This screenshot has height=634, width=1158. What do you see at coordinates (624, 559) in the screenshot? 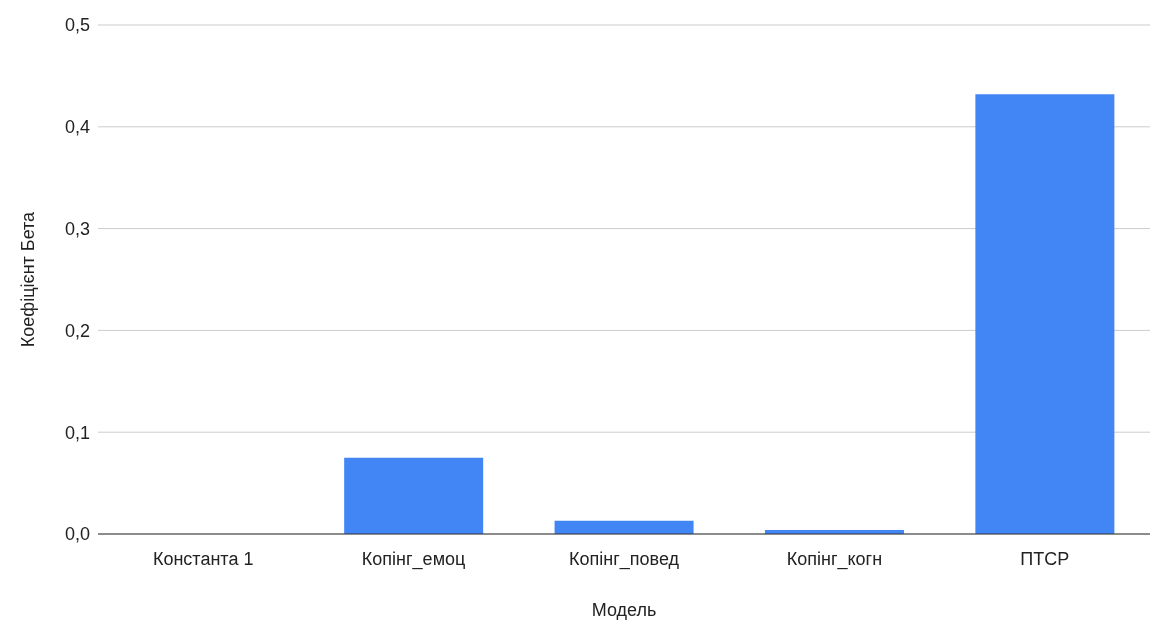
I see `x-tick-label: Копінг_повед` at bounding box center [624, 559].